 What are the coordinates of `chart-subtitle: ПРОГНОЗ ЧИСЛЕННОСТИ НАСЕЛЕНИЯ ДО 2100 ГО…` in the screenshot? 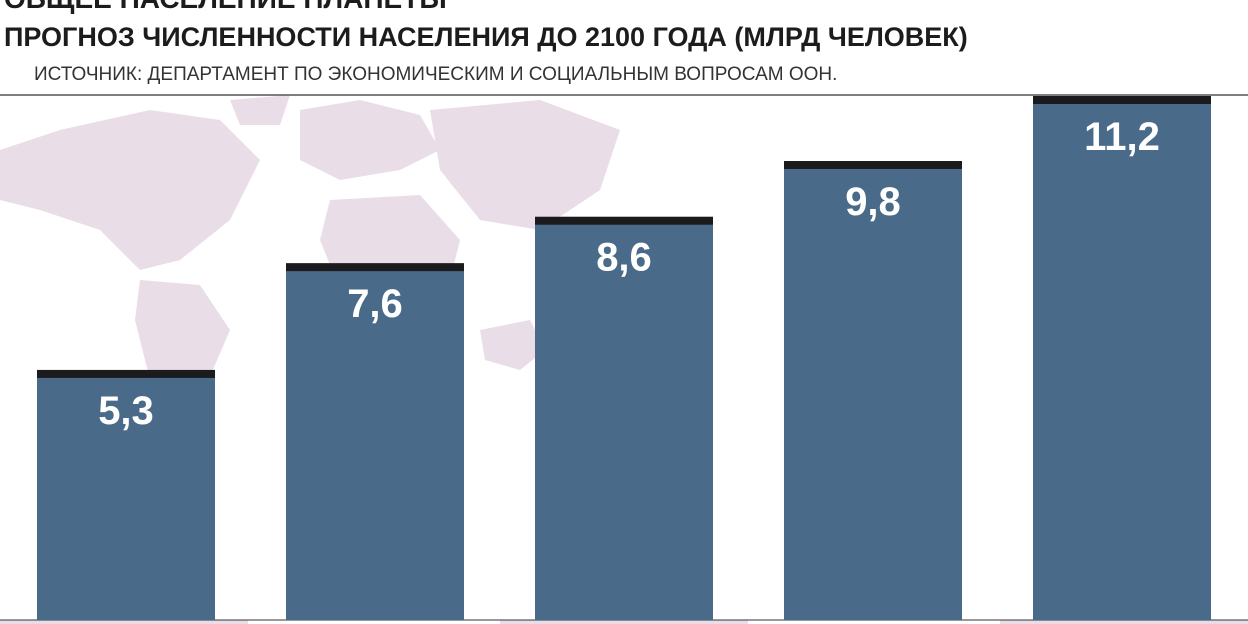 It's located at (486, 37).